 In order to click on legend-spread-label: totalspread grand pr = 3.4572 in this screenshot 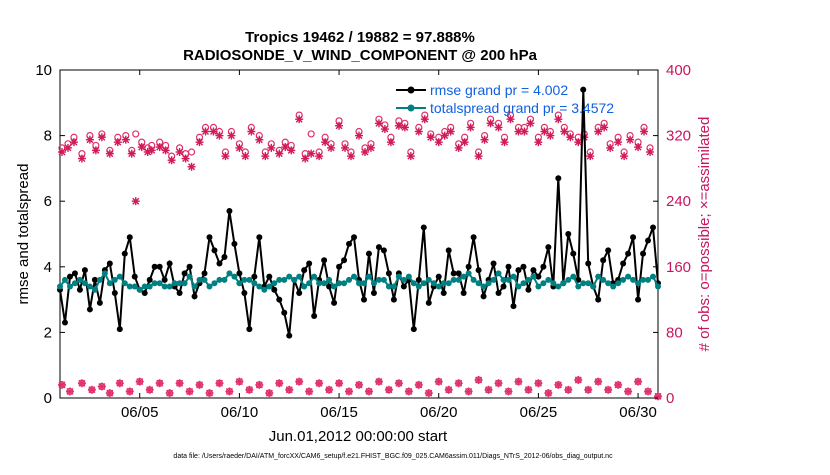, I will do `click(522, 108)`.